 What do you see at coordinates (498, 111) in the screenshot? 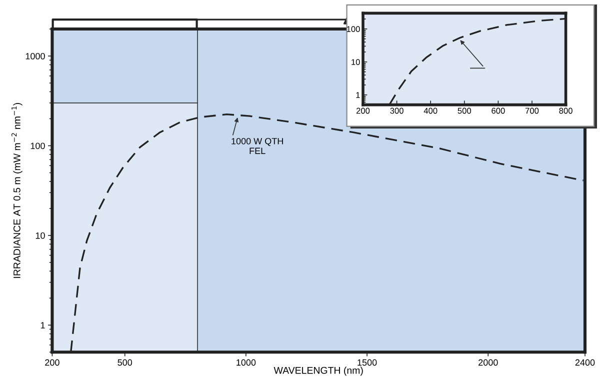
I see `x-tick-label: 600` at bounding box center [498, 111].